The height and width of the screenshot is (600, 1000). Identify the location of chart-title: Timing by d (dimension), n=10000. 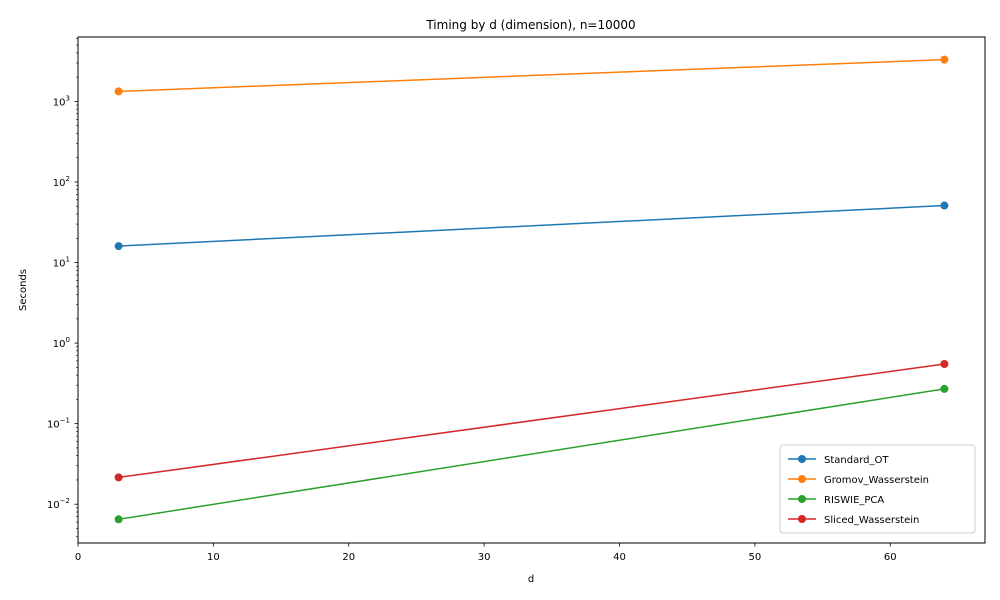
(530, 25).